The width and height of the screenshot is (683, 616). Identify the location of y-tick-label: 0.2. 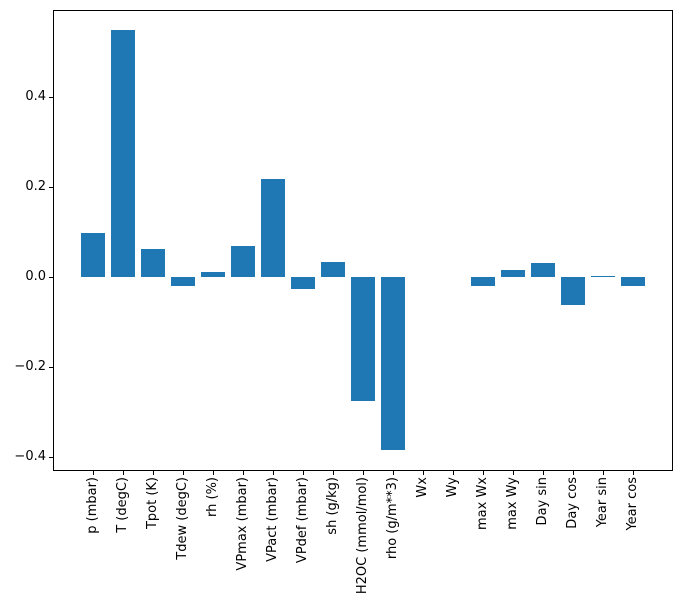
(35, 187).